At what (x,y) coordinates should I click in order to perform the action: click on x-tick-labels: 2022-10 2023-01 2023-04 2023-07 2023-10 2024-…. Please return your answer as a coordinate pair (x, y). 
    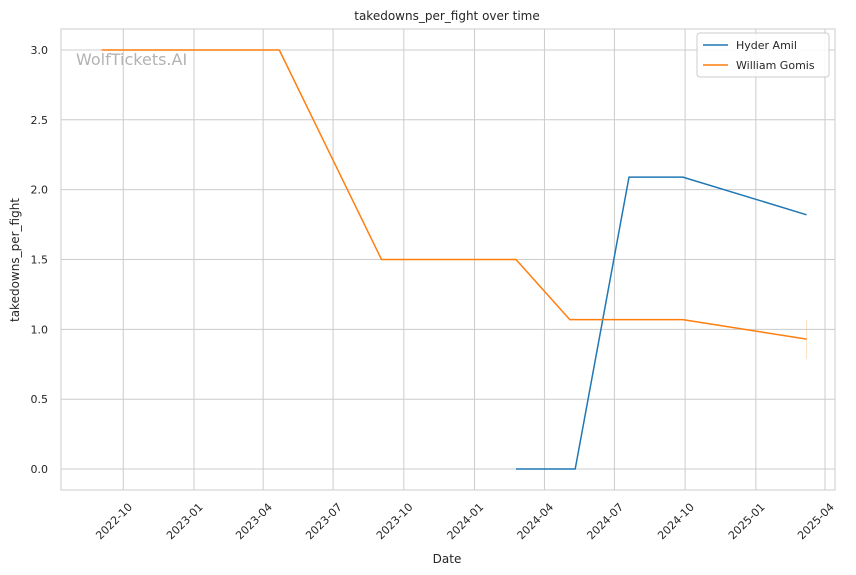
    Looking at the image, I should click on (464, 522).